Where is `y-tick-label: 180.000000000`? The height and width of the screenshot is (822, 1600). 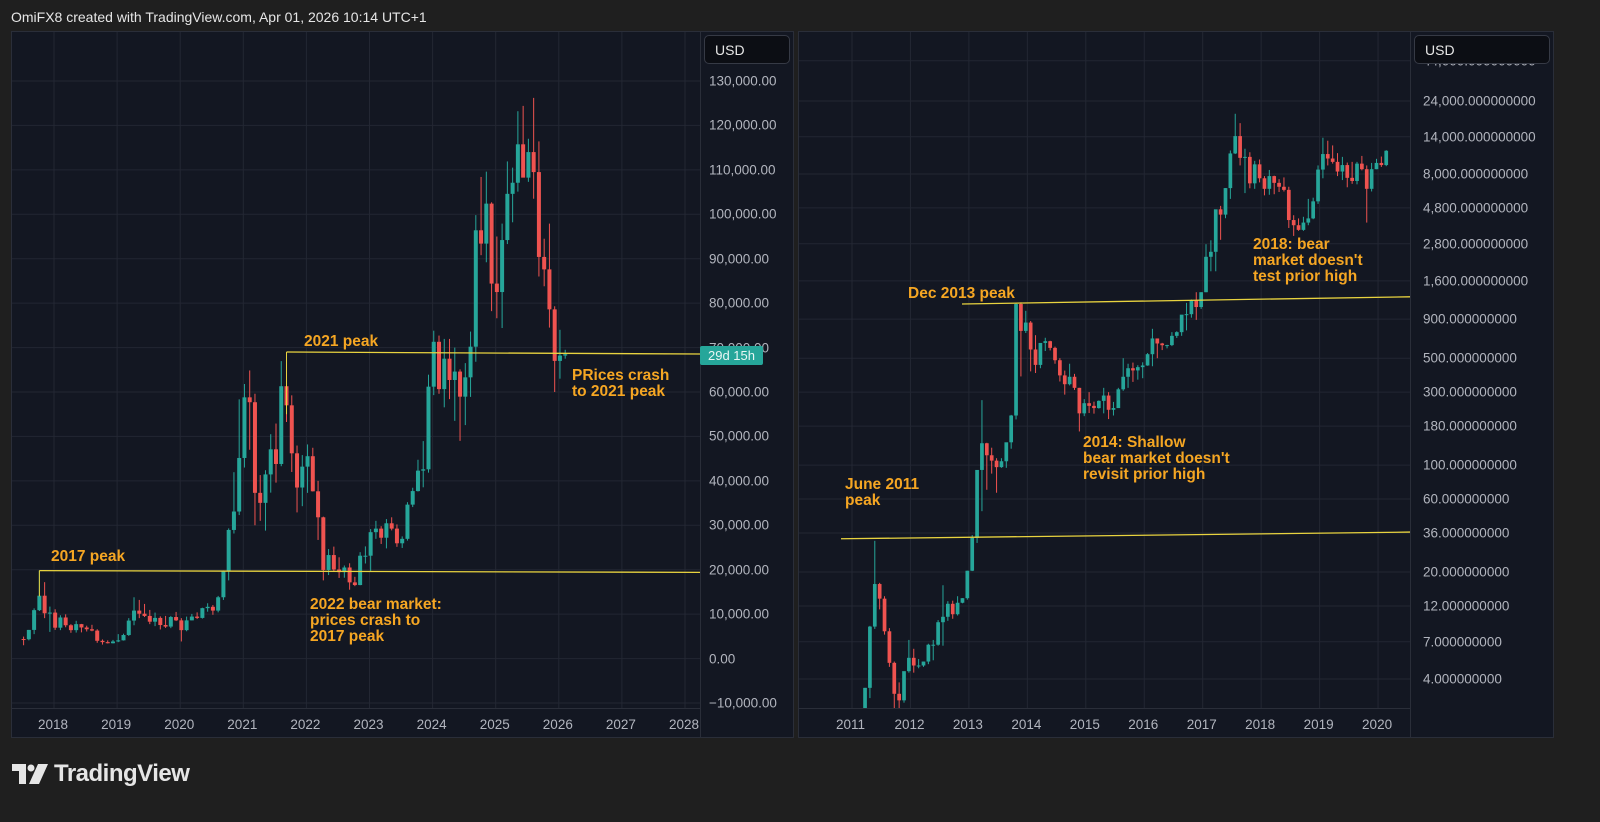 y-tick-label: 180.000000000 is located at coordinates (1470, 426).